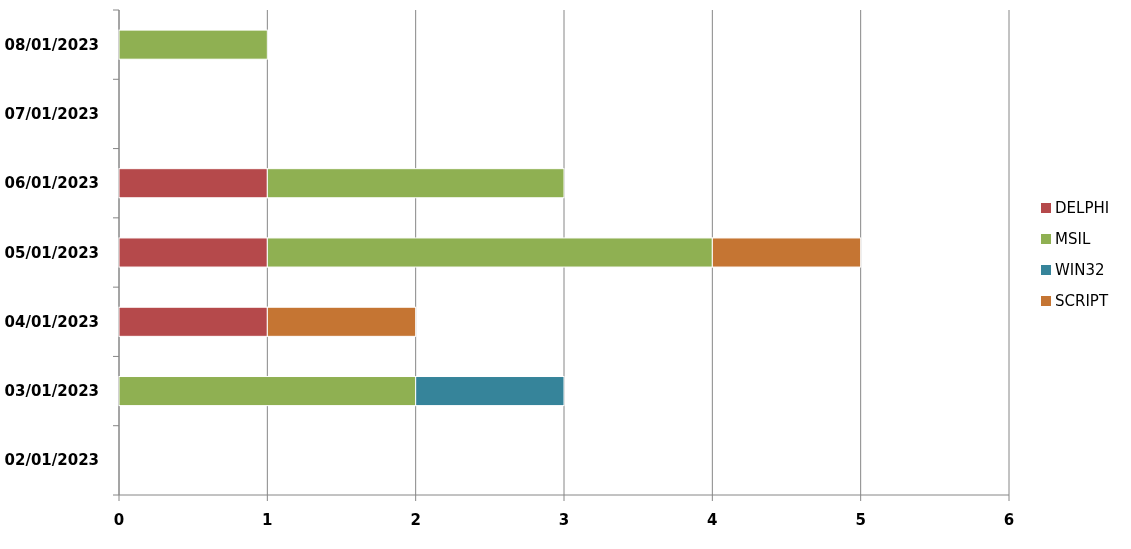 This screenshot has height=549, width=1131. What do you see at coordinates (267, 520) in the screenshot?
I see `x-tick-label: 1` at bounding box center [267, 520].